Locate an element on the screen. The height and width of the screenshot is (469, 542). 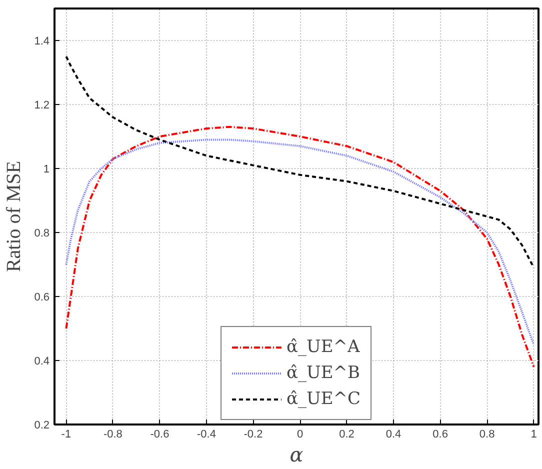
y-tick-label: 0.8 is located at coordinates (42, 234).